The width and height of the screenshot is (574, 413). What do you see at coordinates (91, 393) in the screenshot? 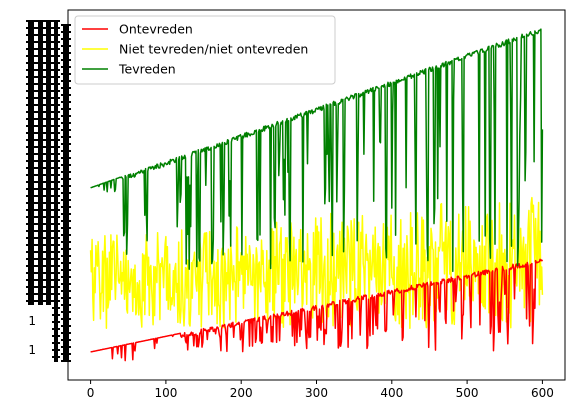
I see `x-tick-label: 0` at bounding box center [91, 393].